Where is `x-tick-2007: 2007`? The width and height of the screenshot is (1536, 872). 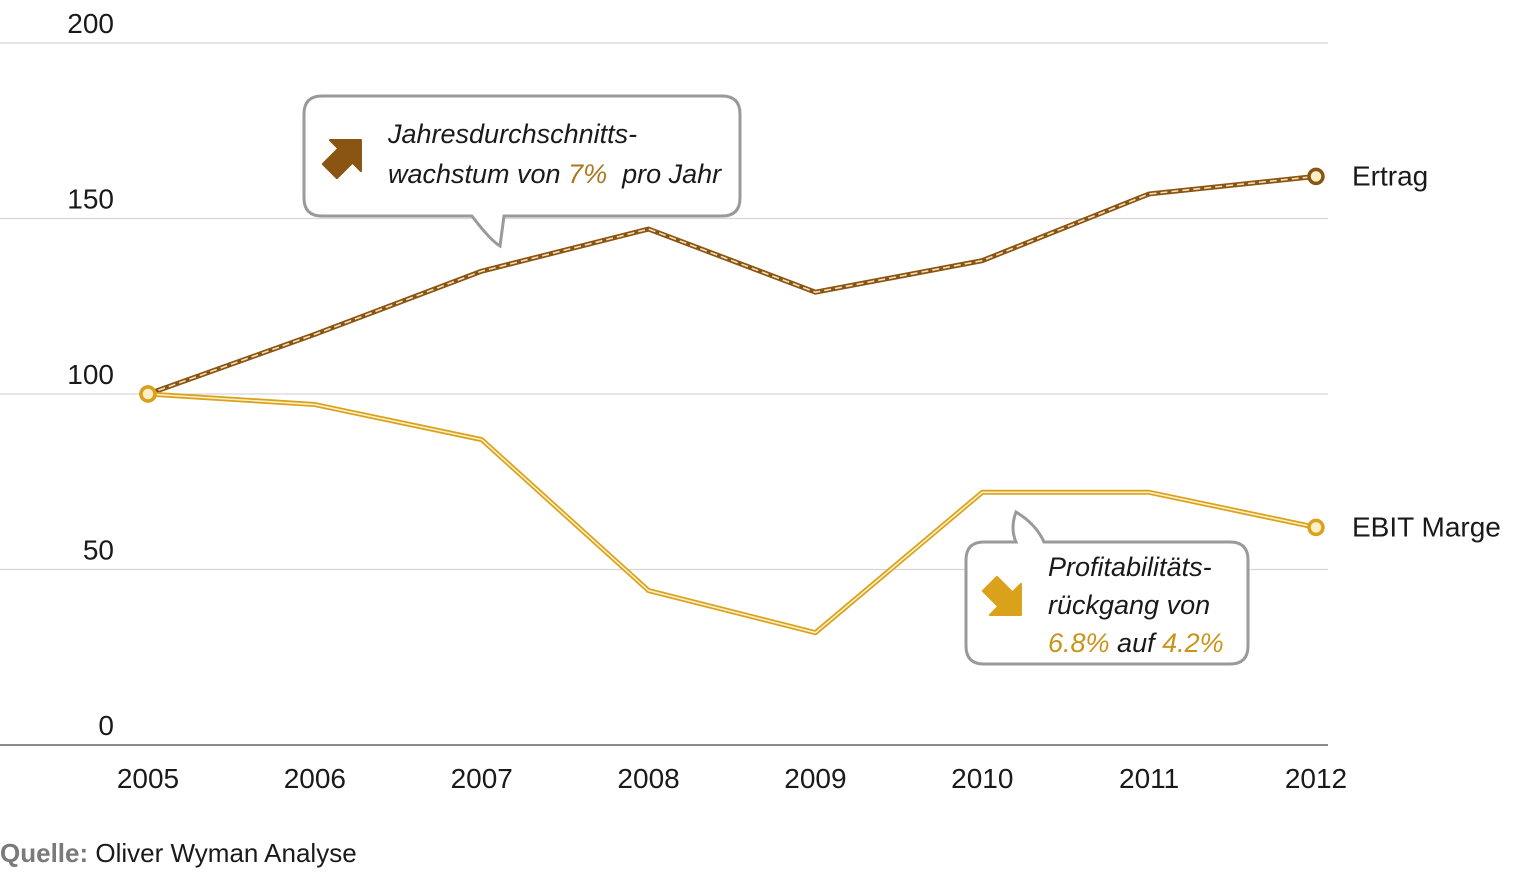
x-tick-2007: 2007 is located at coordinates (482, 778).